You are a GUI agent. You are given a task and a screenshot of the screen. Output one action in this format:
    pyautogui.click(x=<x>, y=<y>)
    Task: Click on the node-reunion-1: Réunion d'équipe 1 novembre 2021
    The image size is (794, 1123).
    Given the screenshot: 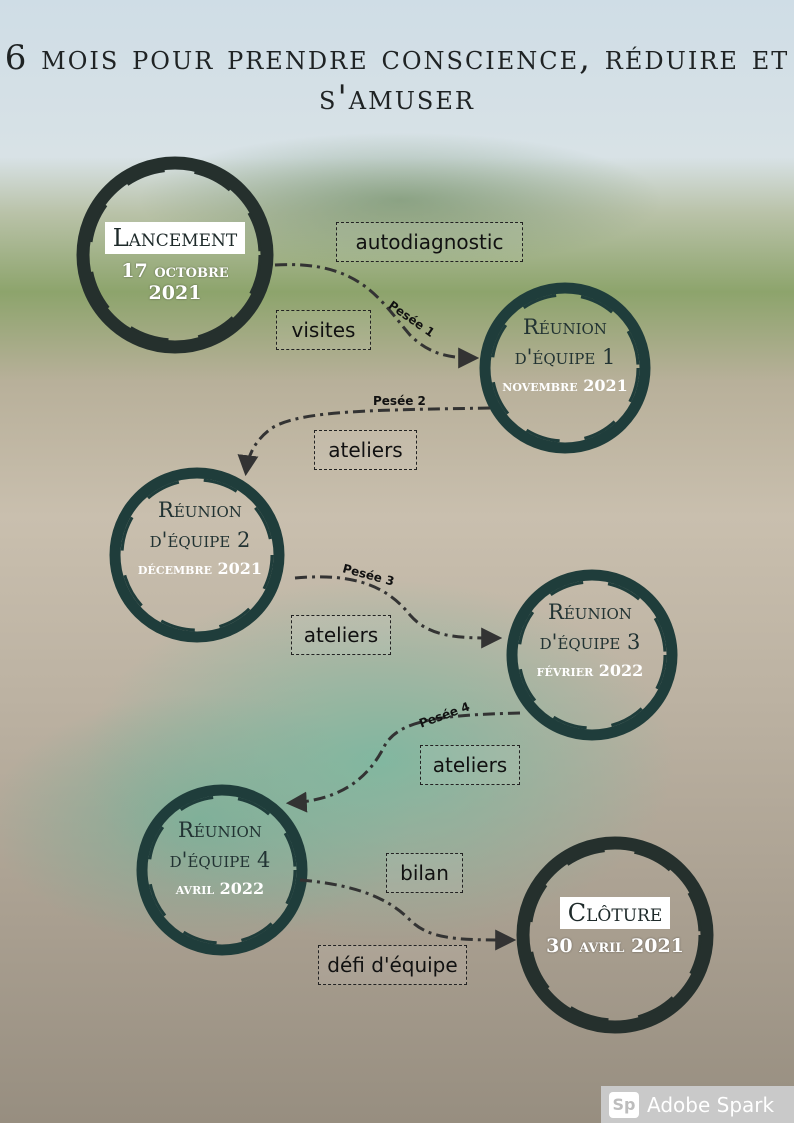 What is the action you would take?
    pyautogui.click(x=565, y=353)
    